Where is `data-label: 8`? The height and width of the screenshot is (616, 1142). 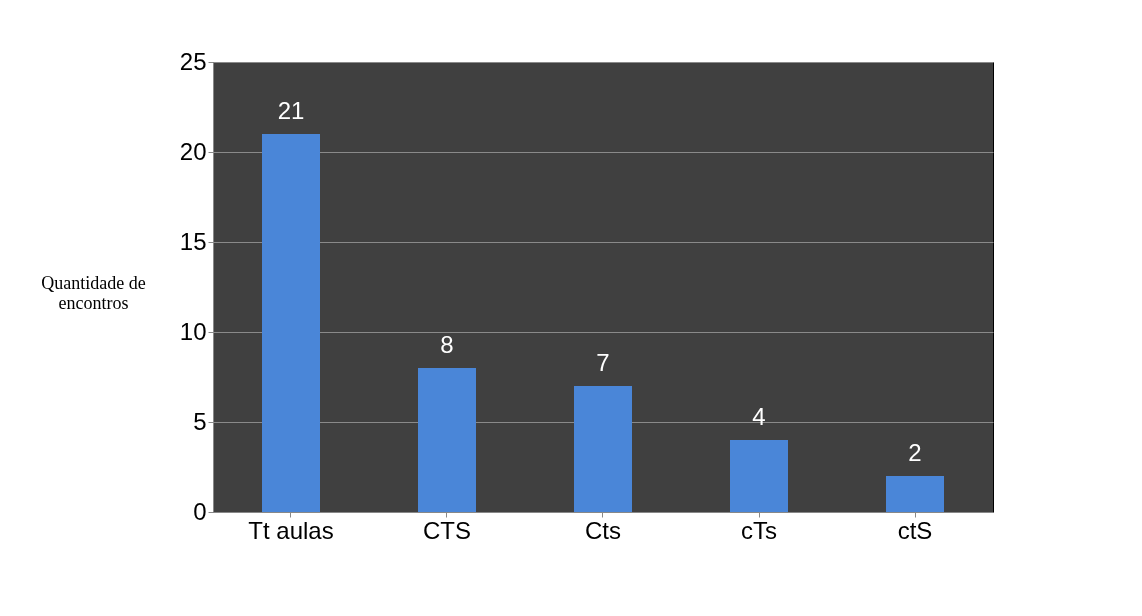 data-label: 8 is located at coordinates (447, 344).